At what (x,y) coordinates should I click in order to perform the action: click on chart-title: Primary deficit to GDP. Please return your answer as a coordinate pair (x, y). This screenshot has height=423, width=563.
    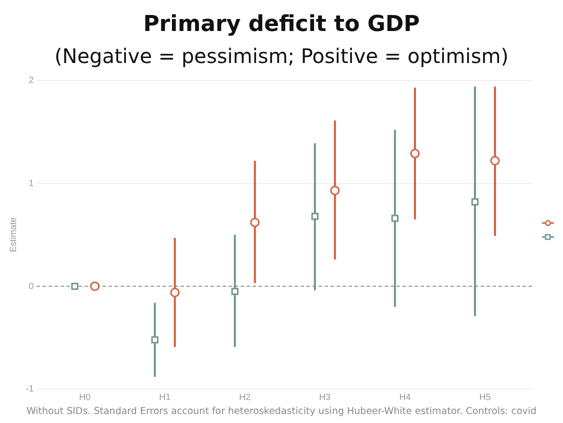
    Looking at the image, I should click on (281, 24).